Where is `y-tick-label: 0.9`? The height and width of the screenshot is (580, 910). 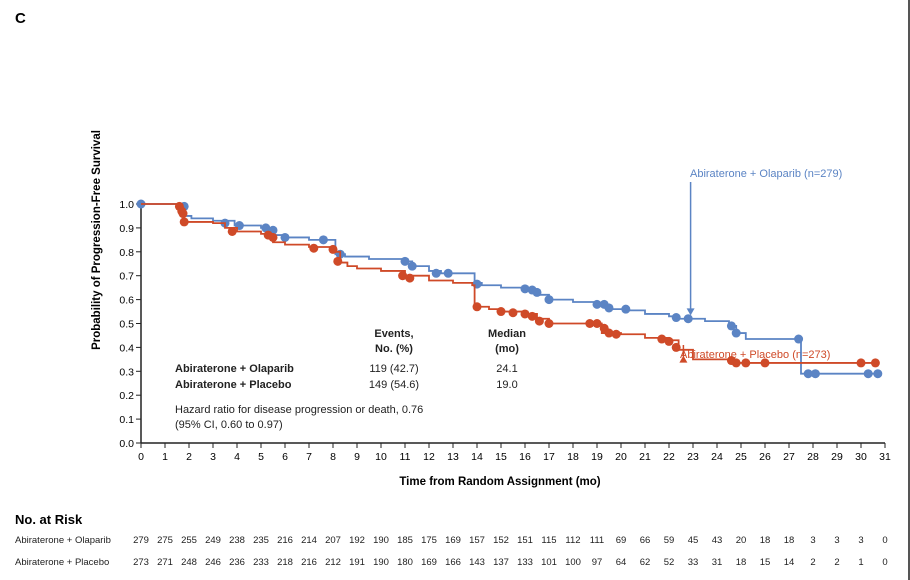
y-tick-label: 0.9 is located at coordinates (126, 229).